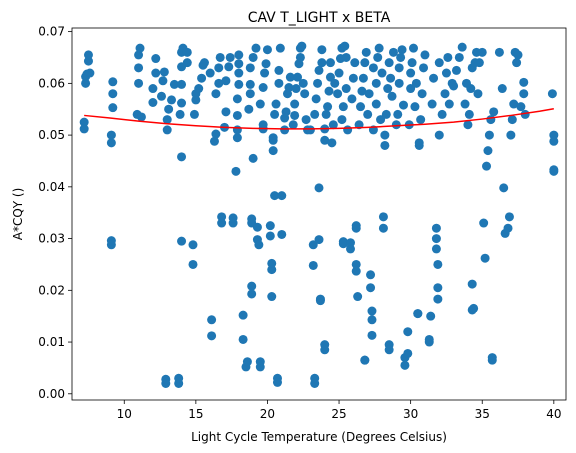 The width and height of the screenshot is (576, 453). What do you see at coordinates (319, 18) in the screenshot?
I see `chart-title: CAV T_LIGHT x BETA` at bounding box center [319, 18].